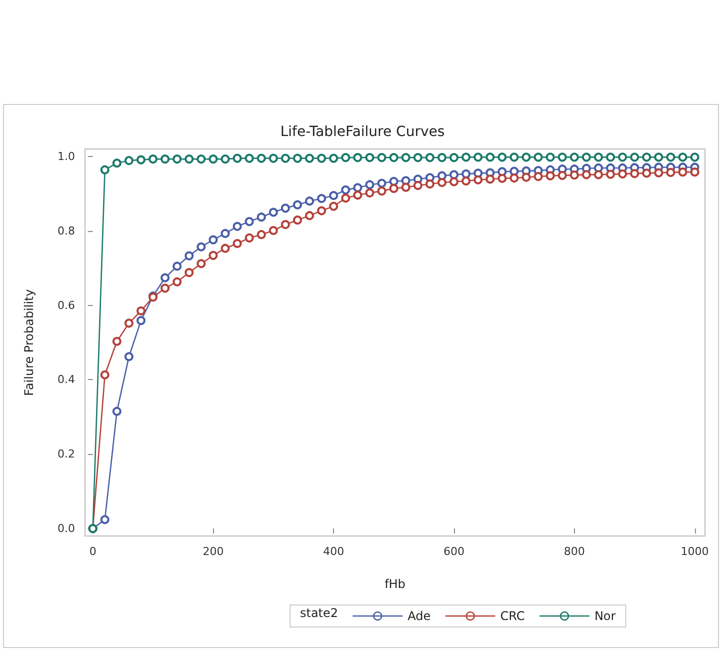  What do you see at coordinates (66, 529) in the screenshot?
I see `y-tick-label: 0.0` at bounding box center [66, 529].